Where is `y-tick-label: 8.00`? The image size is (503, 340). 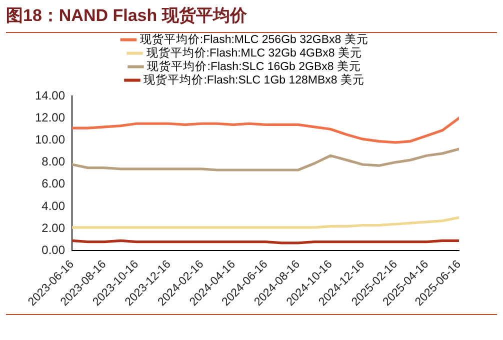 y-tick-label: 8.00 is located at coordinates (54, 161).